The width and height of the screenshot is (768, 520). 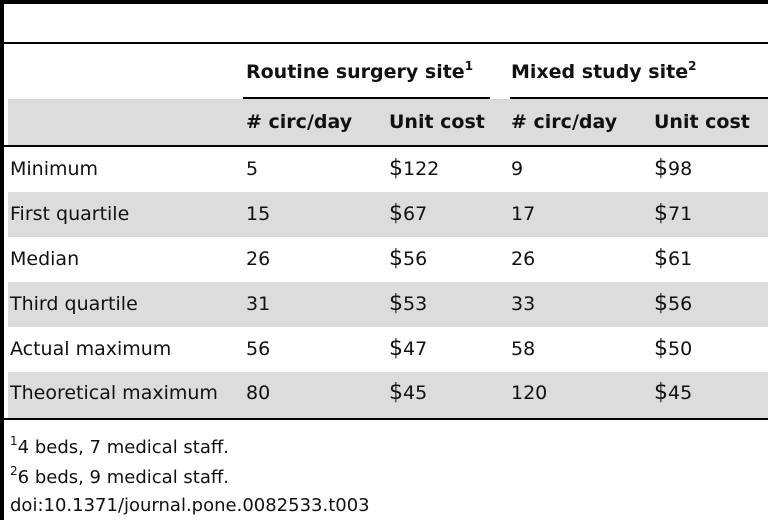 What do you see at coordinates (673, 303) in the screenshot?
I see `cell-mixed-cost-third-quartile: $56` at bounding box center [673, 303].